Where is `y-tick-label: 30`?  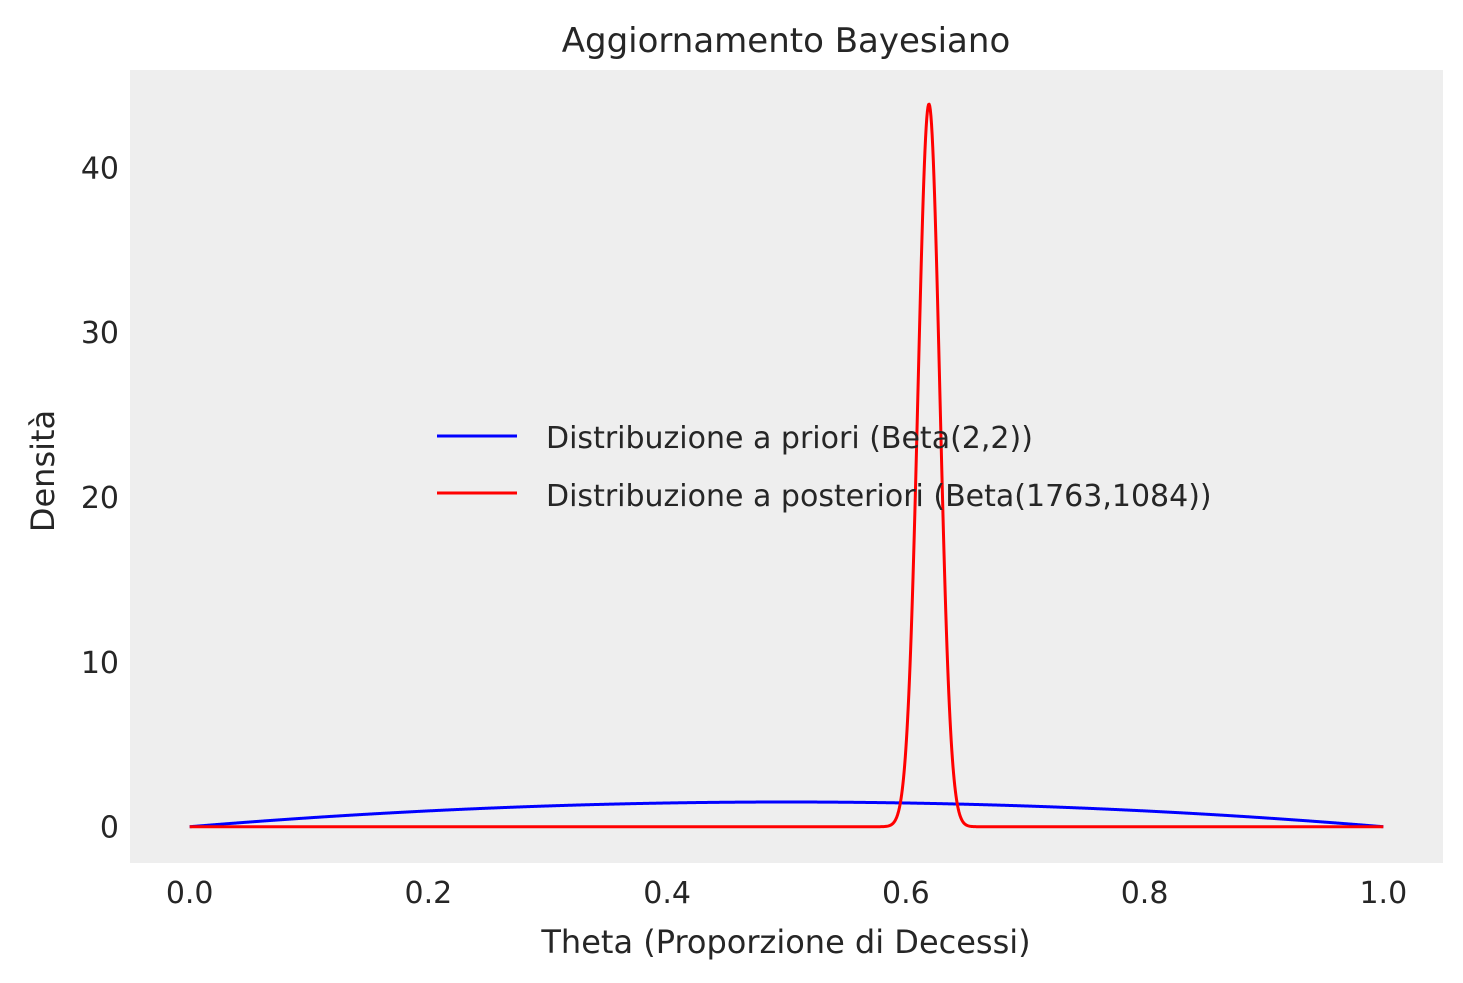 y-tick-label: 30 is located at coordinates (100, 333).